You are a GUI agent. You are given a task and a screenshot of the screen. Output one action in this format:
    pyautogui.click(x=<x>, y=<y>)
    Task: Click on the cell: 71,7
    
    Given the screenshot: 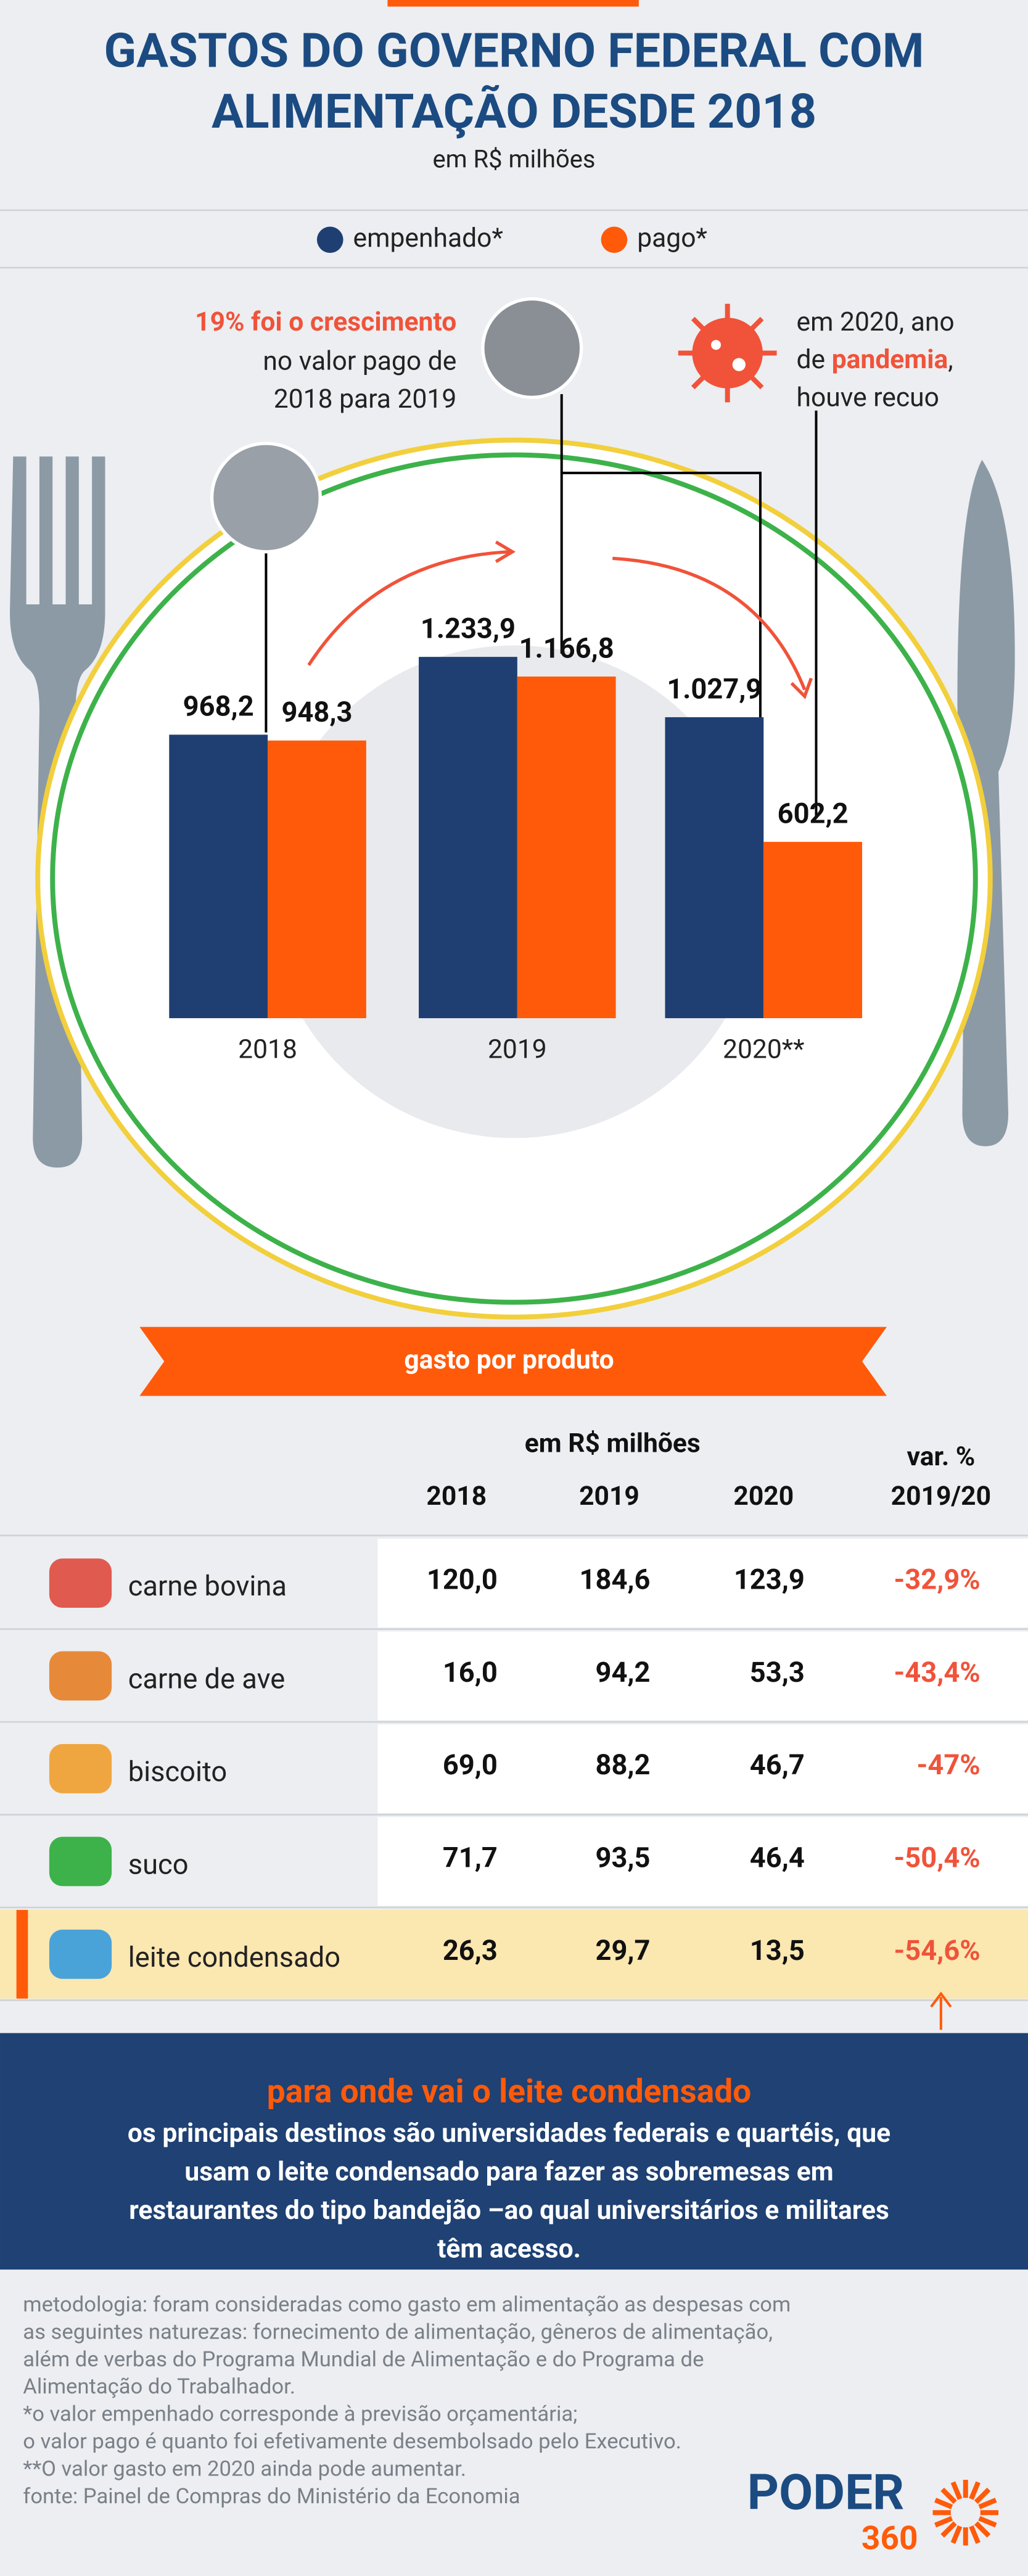 What is the action you would take?
    pyautogui.click(x=470, y=1858)
    